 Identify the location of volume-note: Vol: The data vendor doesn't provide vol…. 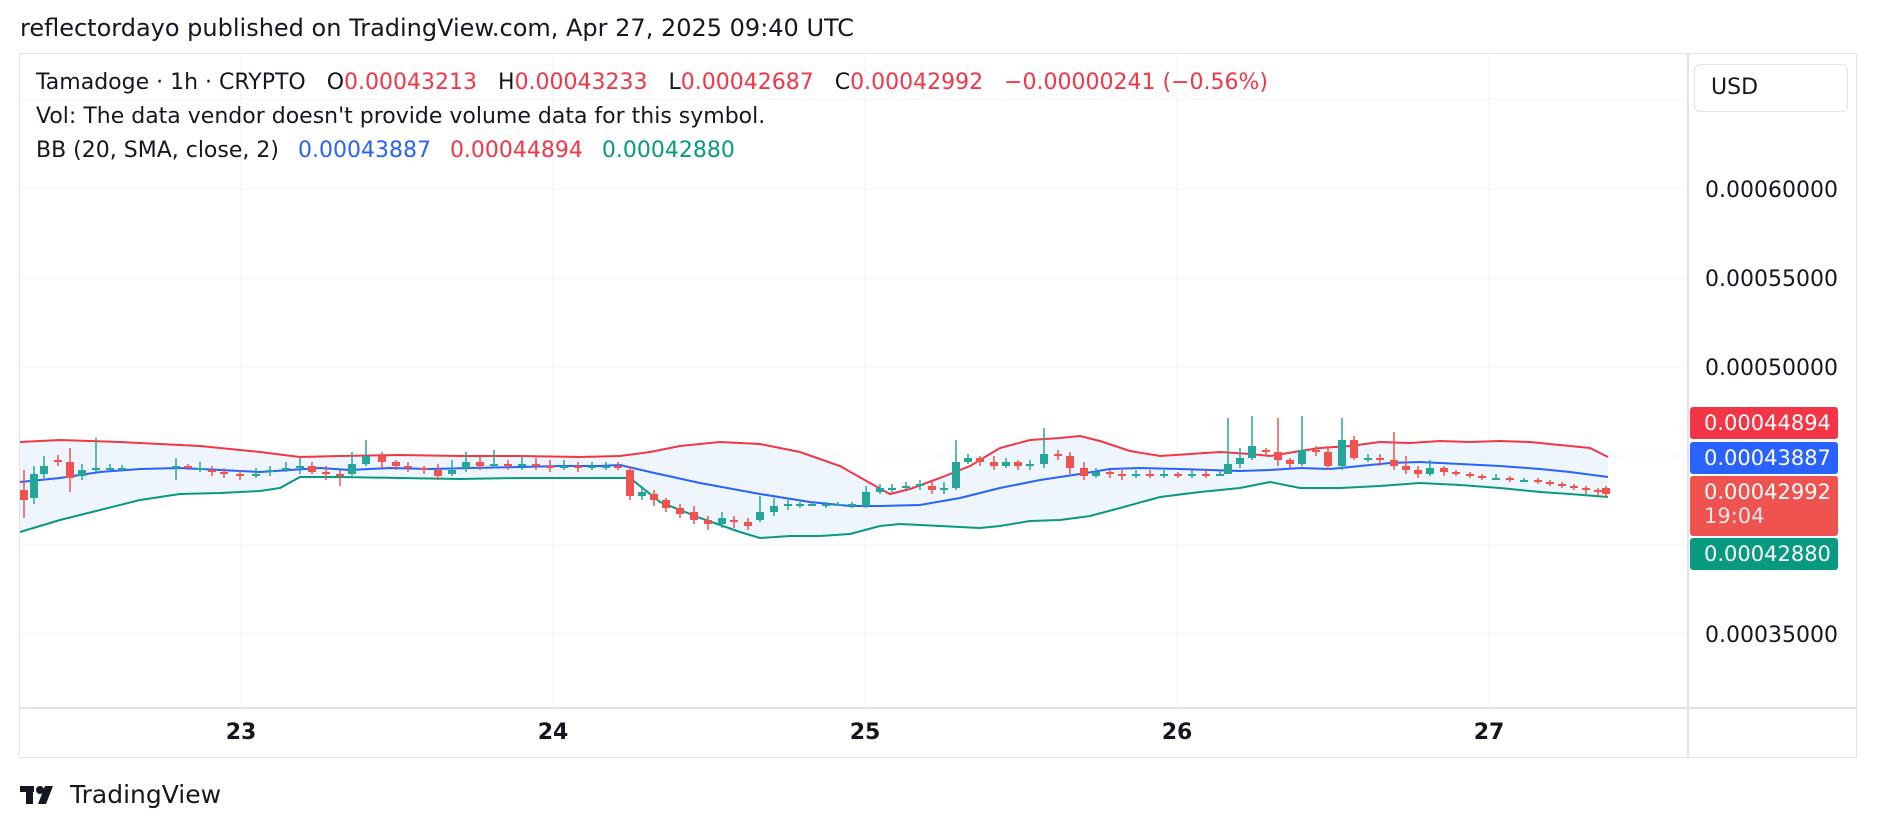
(401, 116).